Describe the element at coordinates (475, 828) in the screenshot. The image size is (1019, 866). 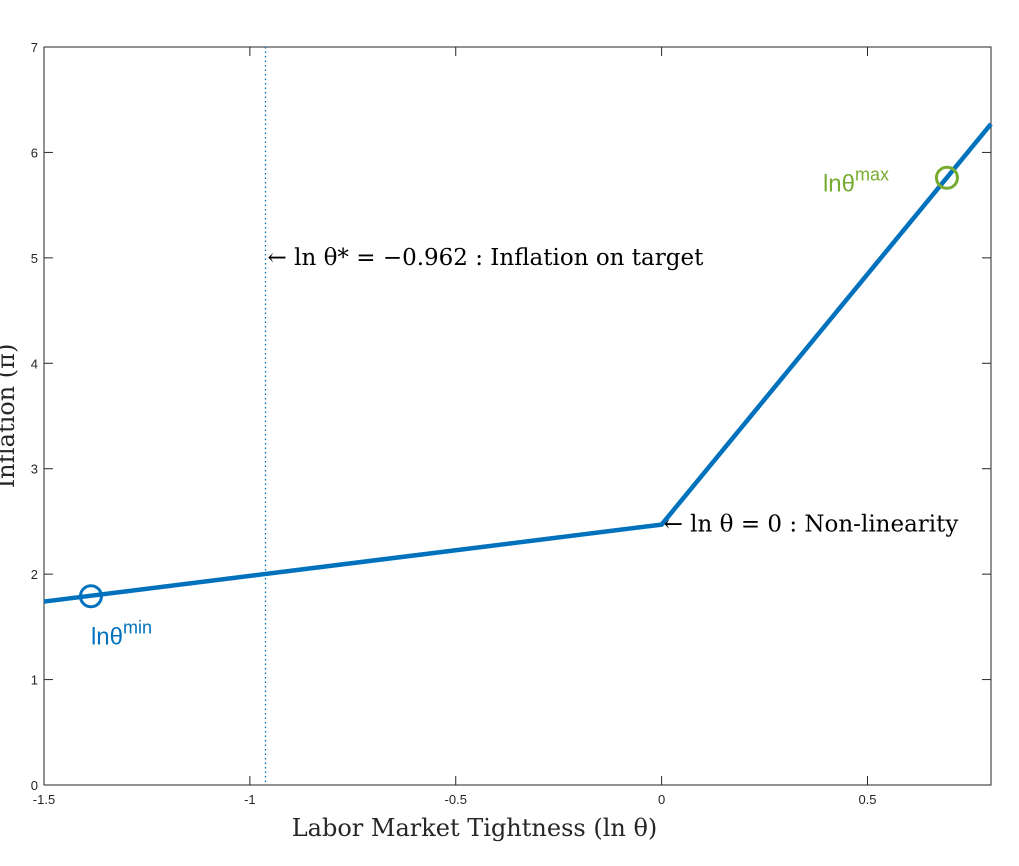
I see `x-axis-title: Labor Market Tightness (ln θ)` at that location.